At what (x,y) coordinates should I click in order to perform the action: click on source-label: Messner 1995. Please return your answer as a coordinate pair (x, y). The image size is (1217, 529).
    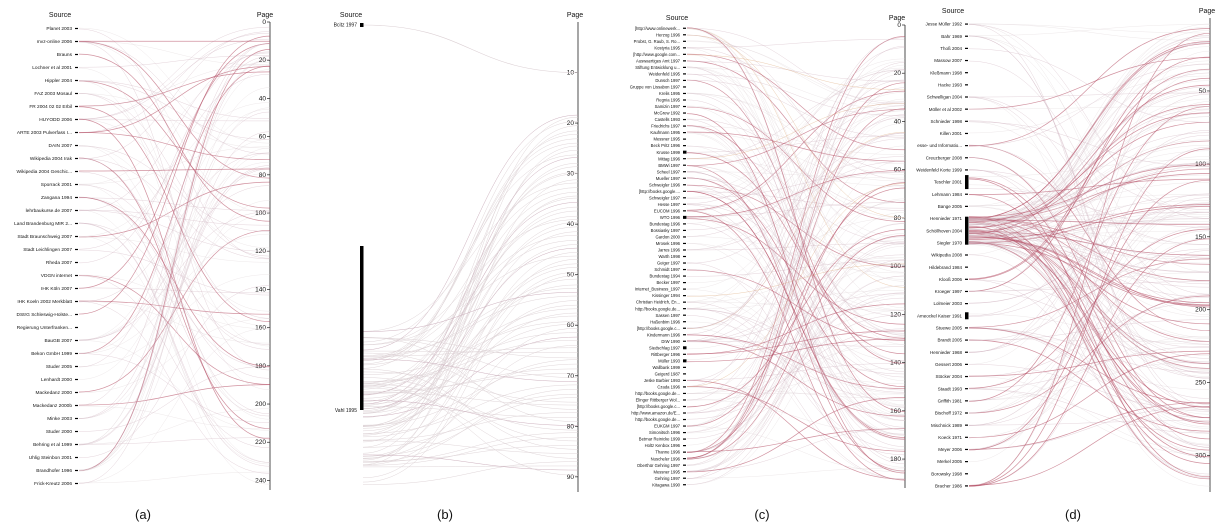
    Looking at the image, I should click on (666, 139).